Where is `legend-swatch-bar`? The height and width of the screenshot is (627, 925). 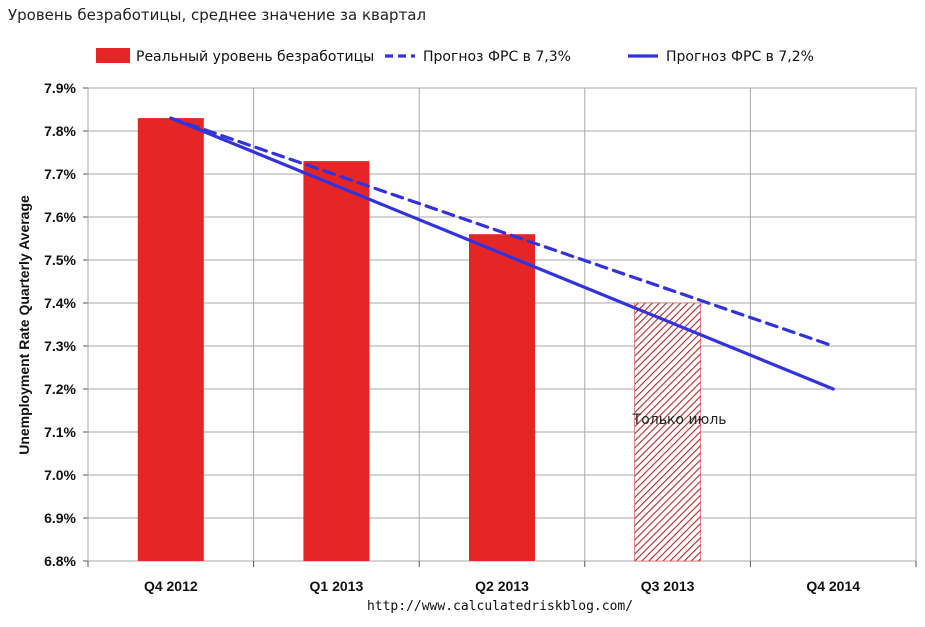 legend-swatch-bar is located at coordinates (113, 55).